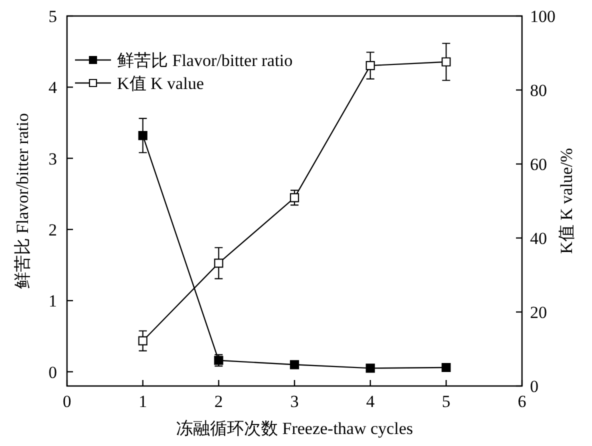 This screenshot has width=592, height=446. What do you see at coordinates (294, 428) in the screenshot?
I see `x-axis-title: 冻融循环次数 Freeze-thaw cycles` at bounding box center [294, 428].